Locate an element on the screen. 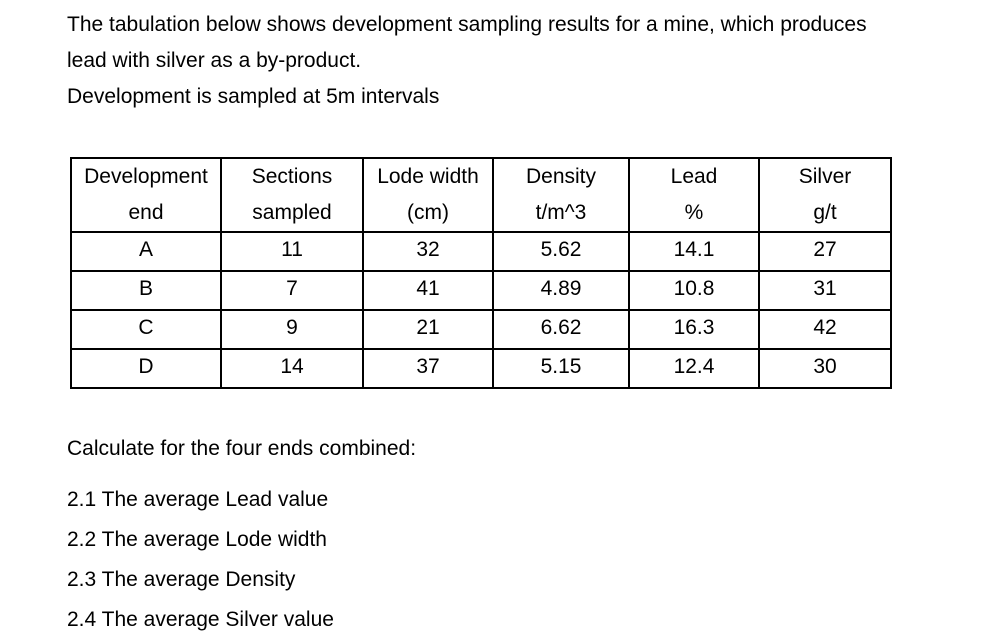 Image resolution: width=998 pixels, height=644 pixels. table-cell: 37 is located at coordinates (428, 368).